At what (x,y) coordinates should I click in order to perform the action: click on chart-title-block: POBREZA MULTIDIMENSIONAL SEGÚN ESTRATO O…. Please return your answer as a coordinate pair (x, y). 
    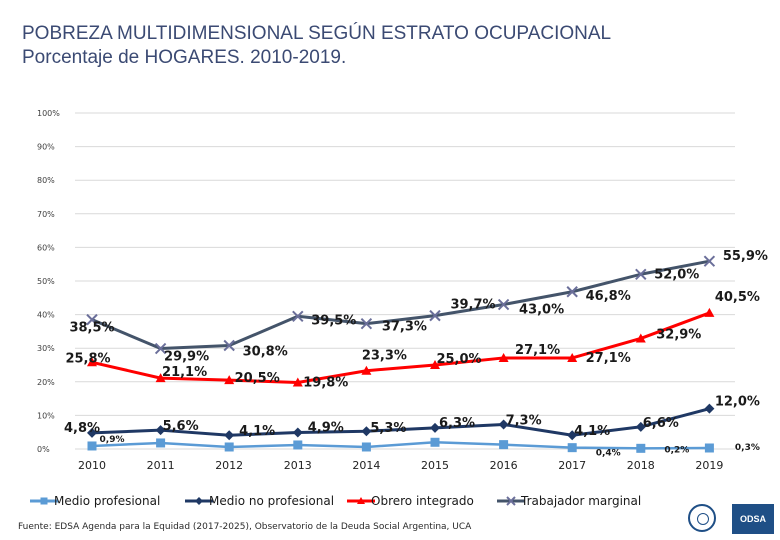
    Looking at the image, I should click on (316, 46).